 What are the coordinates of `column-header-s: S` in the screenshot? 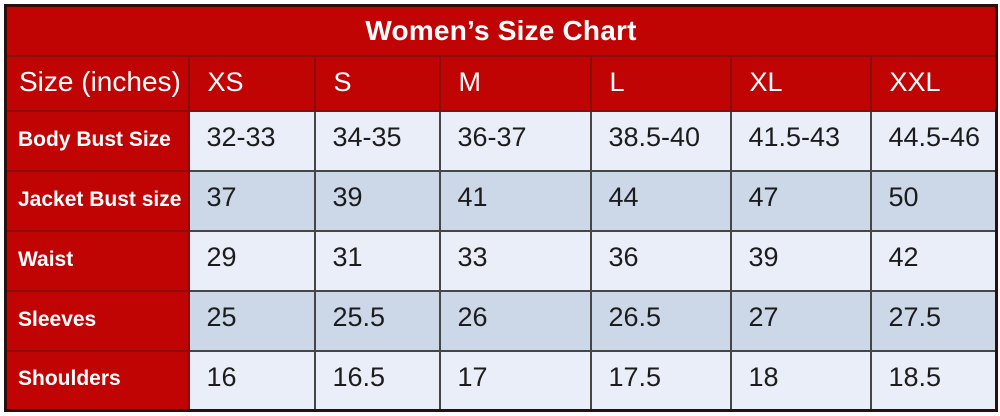 It's located at (377, 83).